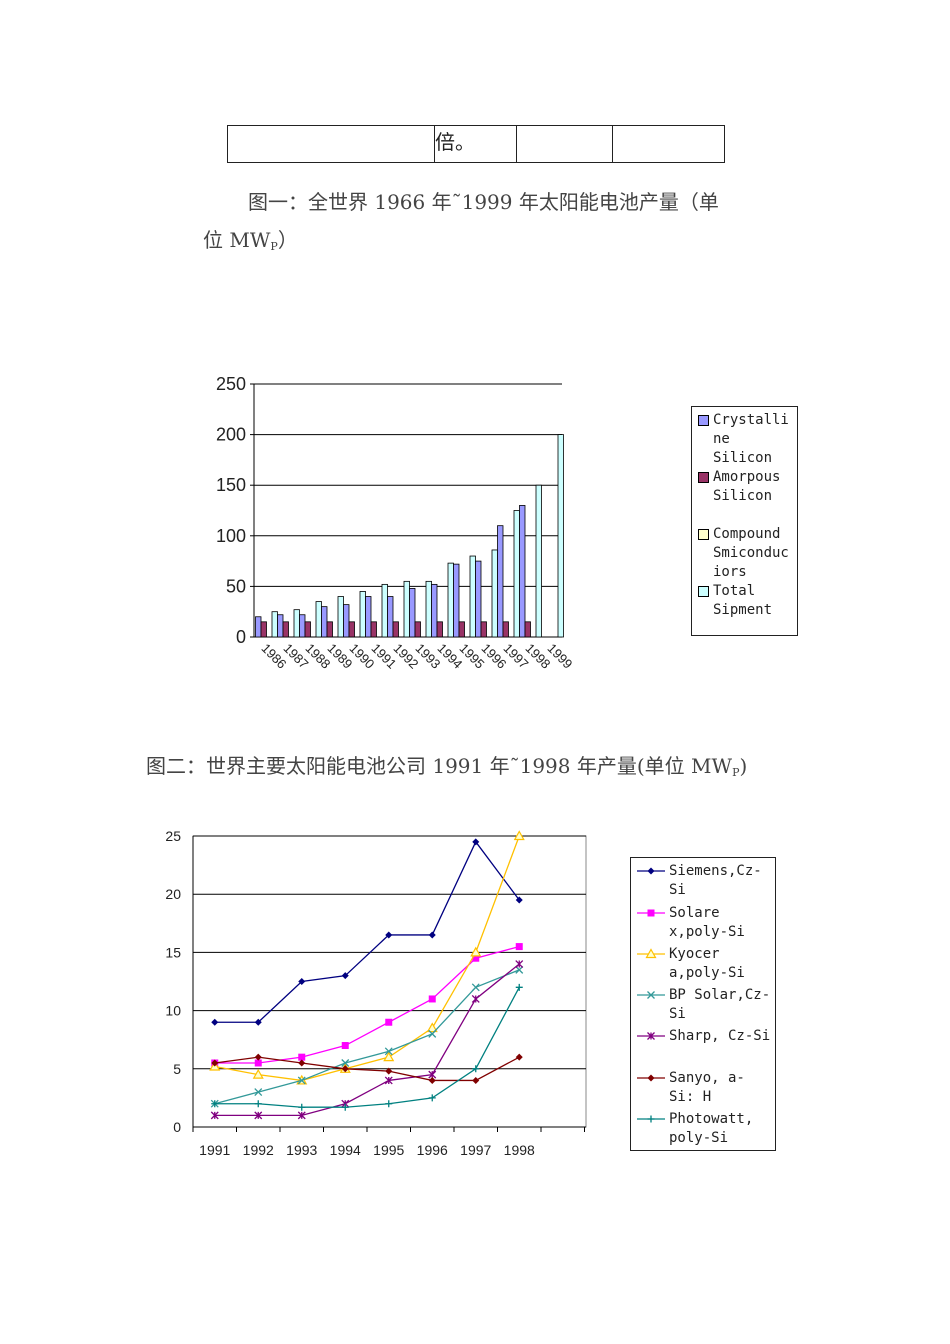  Describe the element at coordinates (439, 766) in the screenshot. I see `figure2-caption-text: 图二：世界主要太阳能电池公司 1991 年˜1998 年产量(单位 MW` at that location.